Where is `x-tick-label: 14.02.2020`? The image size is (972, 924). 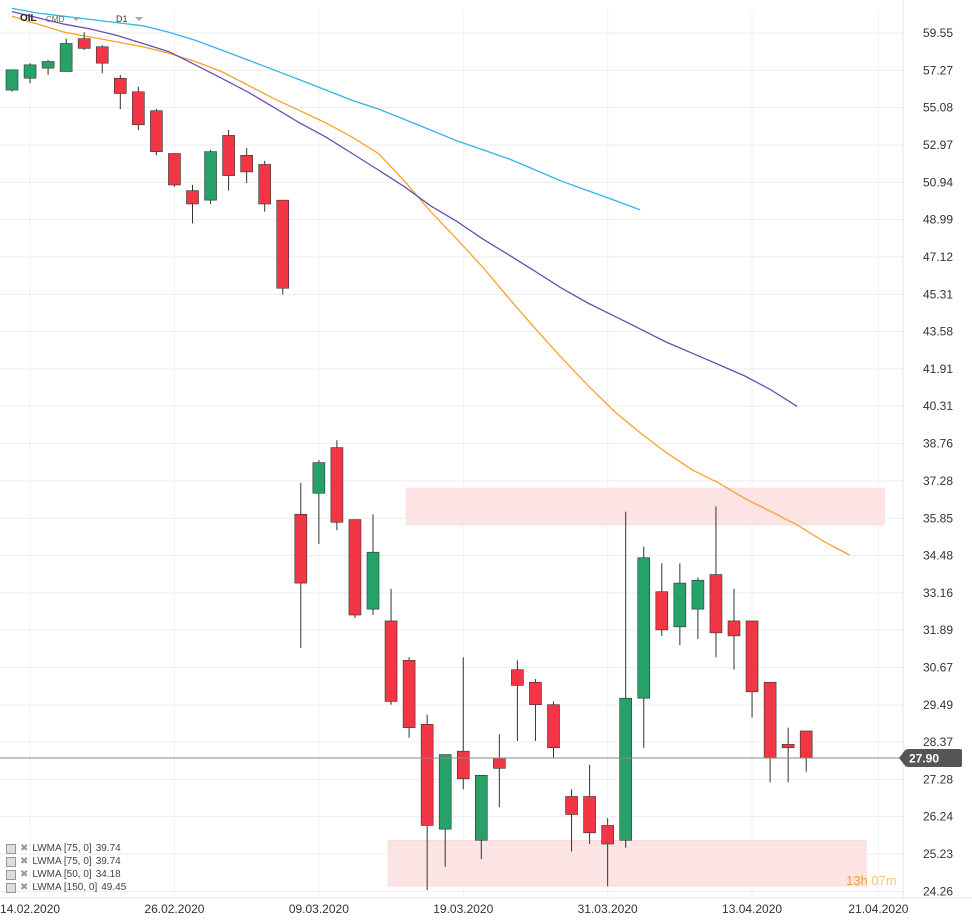 x-tick-label: 14.02.2020 is located at coordinates (30, 909).